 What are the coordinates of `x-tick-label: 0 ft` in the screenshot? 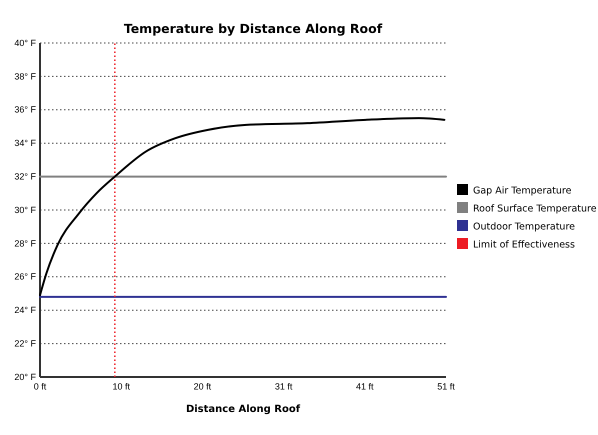 It's located at (40, 386).